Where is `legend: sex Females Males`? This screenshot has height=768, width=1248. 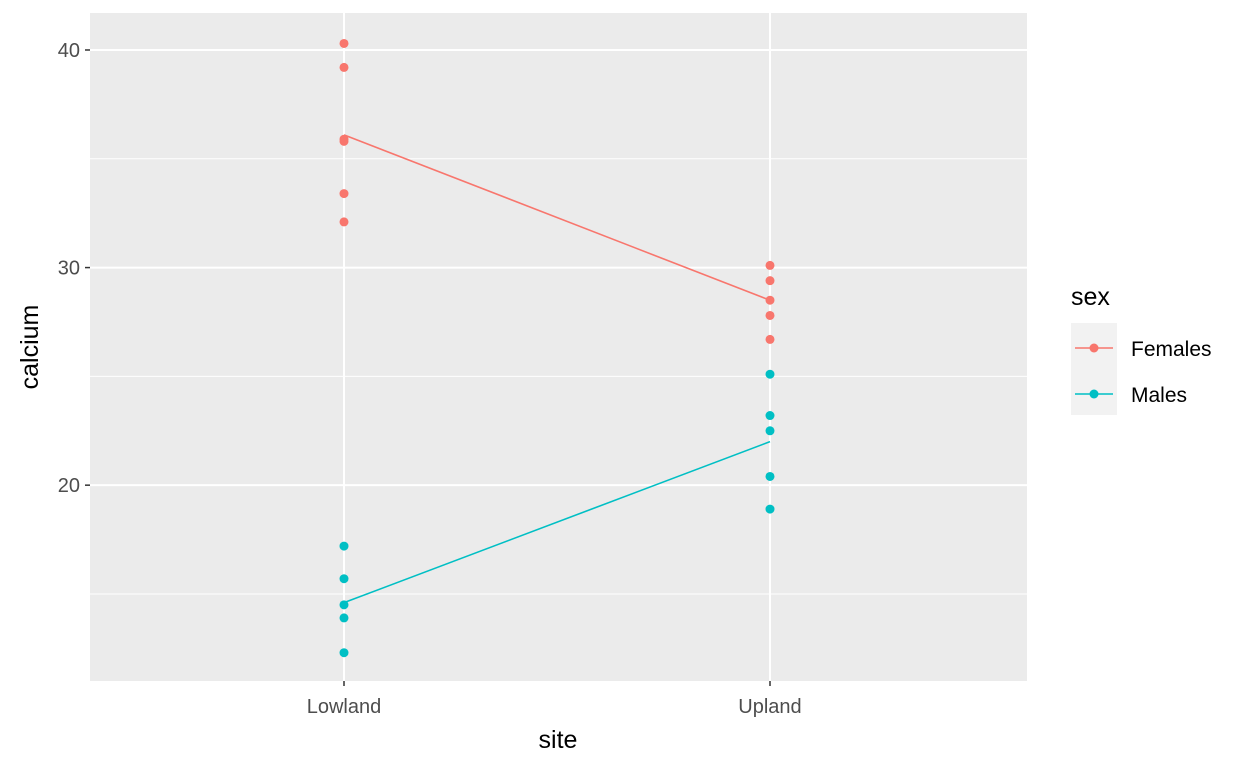 legend: sex Females Males is located at coordinates (1141, 349).